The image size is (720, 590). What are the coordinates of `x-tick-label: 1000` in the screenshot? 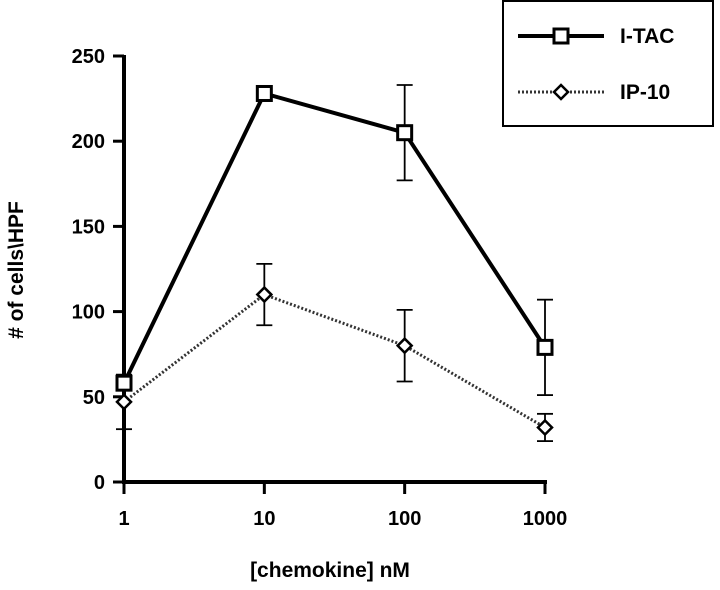 It's located at (545, 519).